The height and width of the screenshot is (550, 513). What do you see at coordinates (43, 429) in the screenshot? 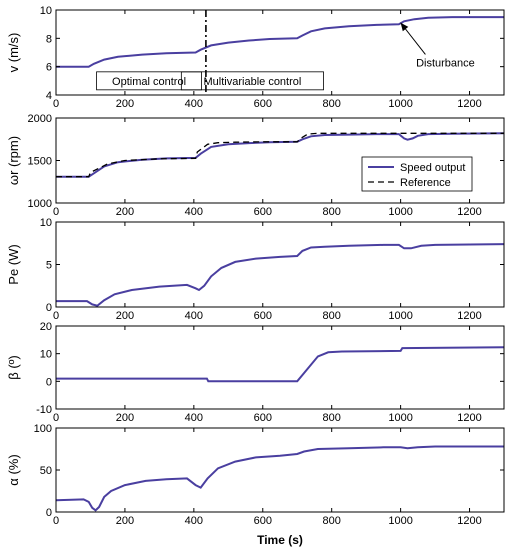
I see `y-tick-label: 100` at bounding box center [43, 429].